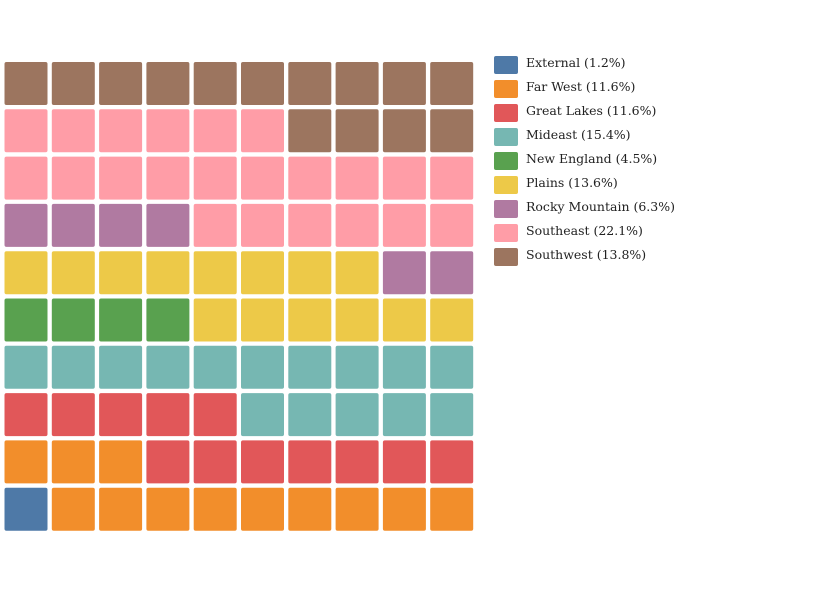 This screenshot has width=816, height=594. Describe the element at coordinates (591, 110) in the screenshot. I see `legend-label-great-lakes: Great Lakes (11.6%)` at that location.